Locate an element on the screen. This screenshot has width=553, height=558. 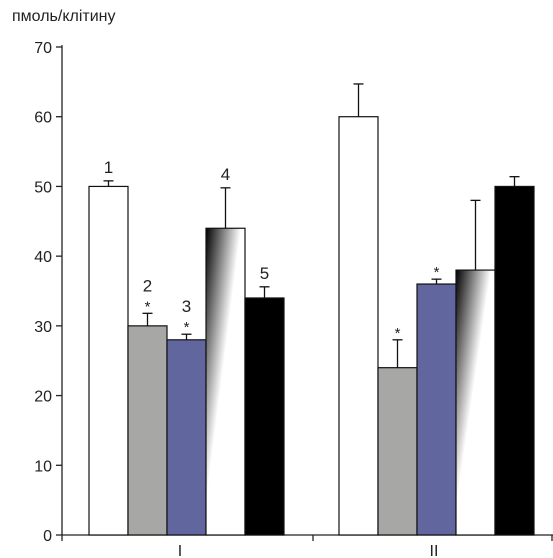
y-tick-label: 10 is located at coordinates (43, 466).